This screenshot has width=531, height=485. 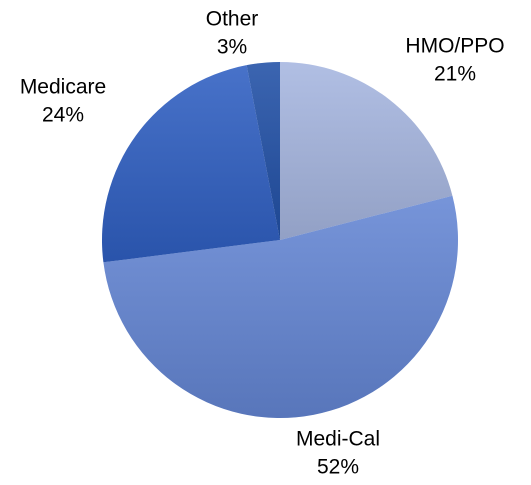 What do you see at coordinates (338, 439) in the screenshot?
I see `slice-label: Medi-Cal` at bounding box center [338, 439].